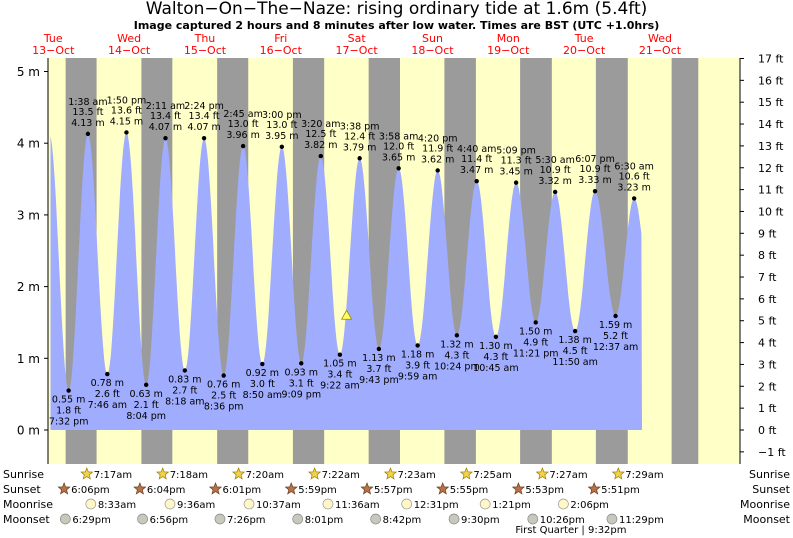 This screenshot has height=538, width=793. I want to click on moonrise-time: 9:36am, so click(196, 505).